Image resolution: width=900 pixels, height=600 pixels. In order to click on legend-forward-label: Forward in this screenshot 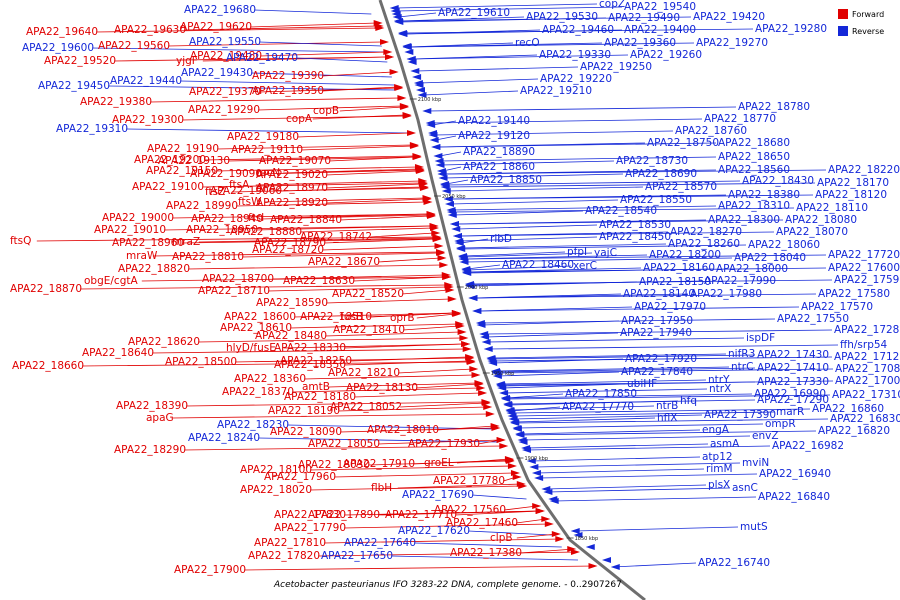, I will do `click(868, 14)`.